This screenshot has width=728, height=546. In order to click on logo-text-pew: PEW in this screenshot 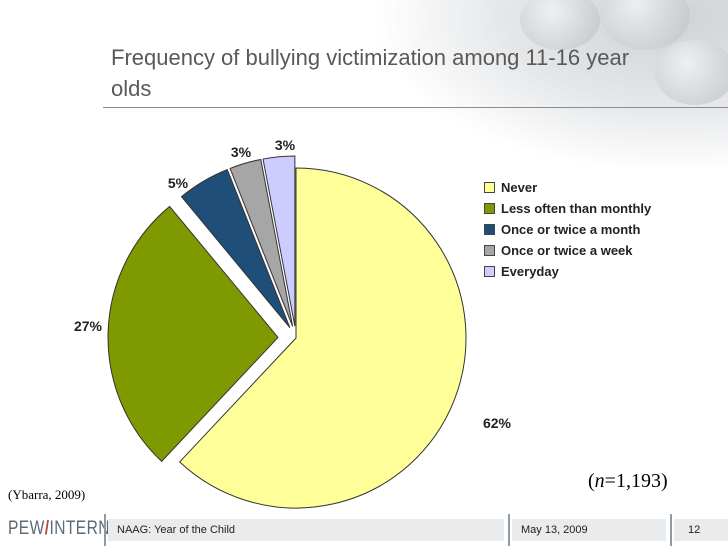, I will do `click(26, 528)`.